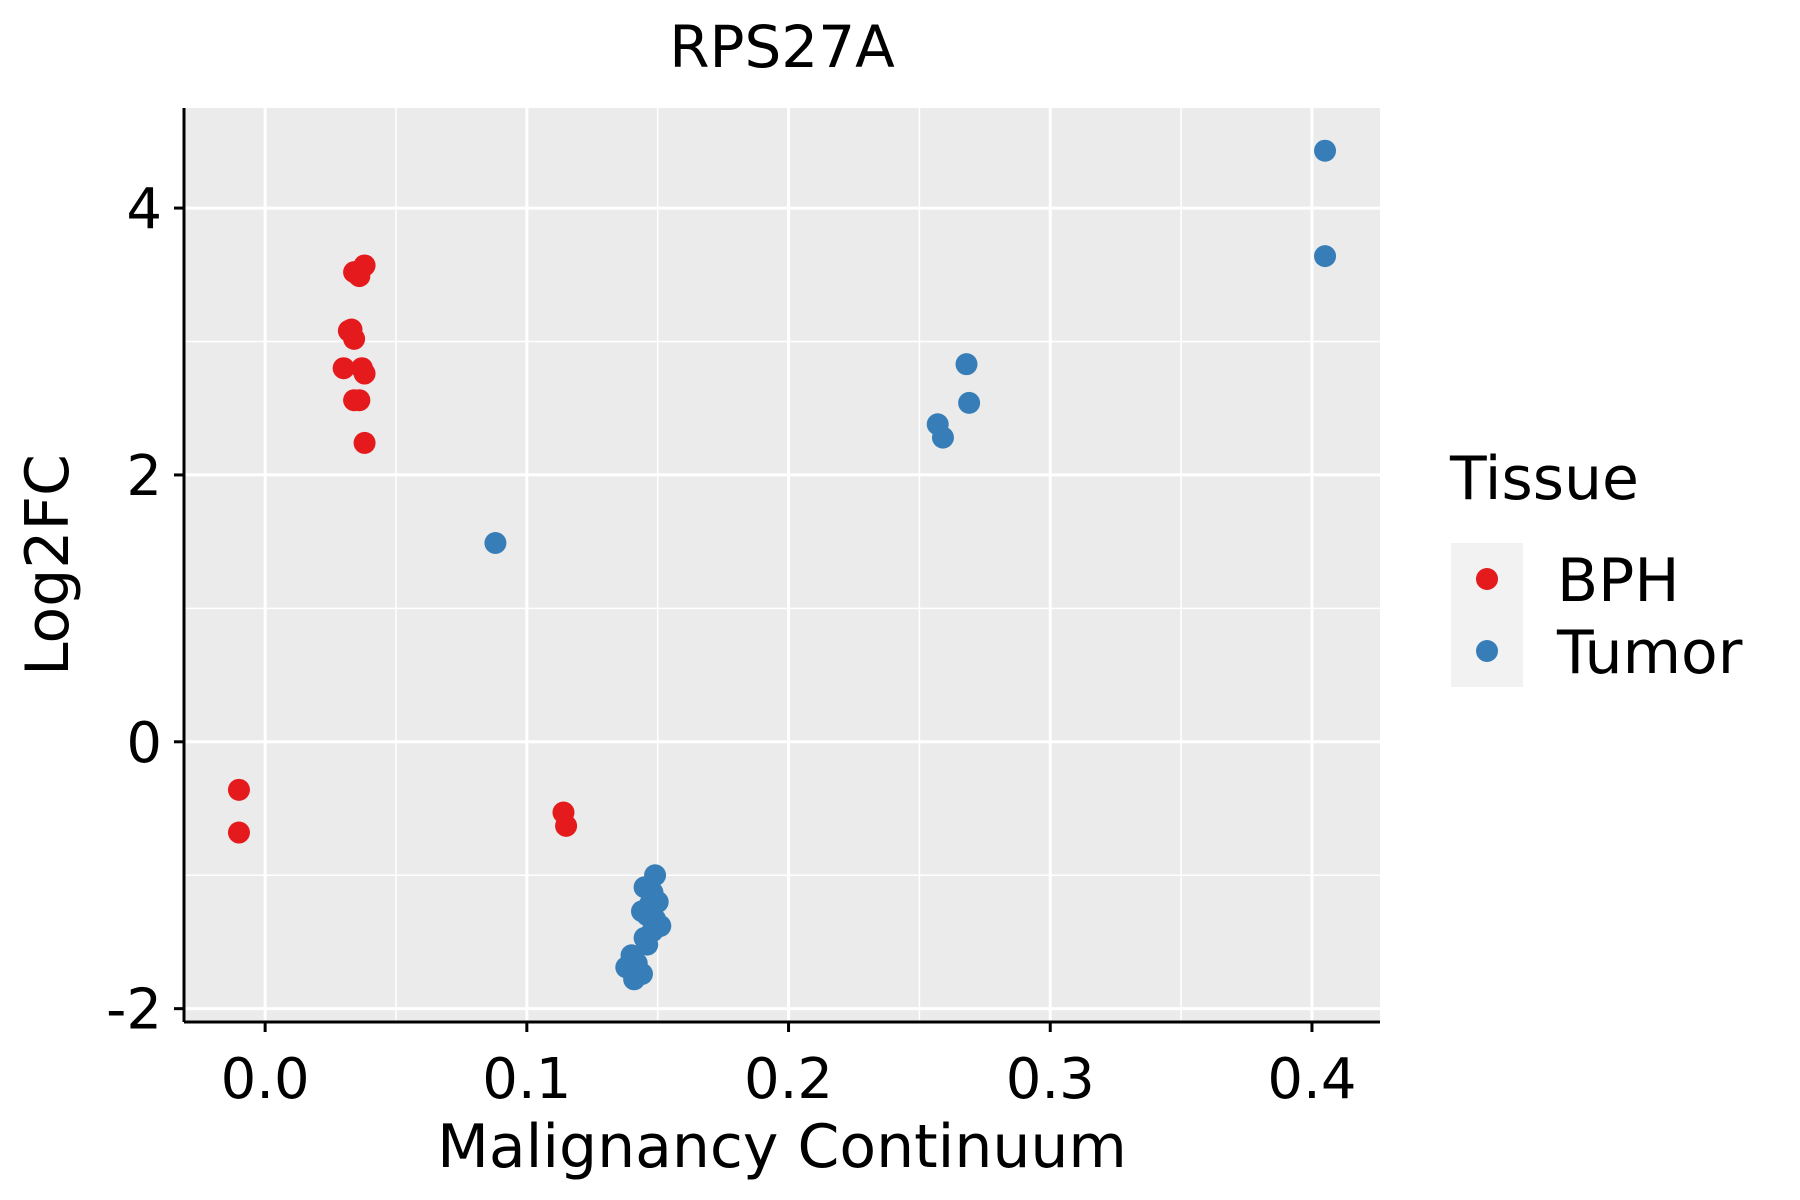 This screenshot has height=1200, width=1800. What do you see at coordinates (1618, 581) in the screenshot?
I see `legend-label-bph: BPH` at bounding box center [1618, 581].